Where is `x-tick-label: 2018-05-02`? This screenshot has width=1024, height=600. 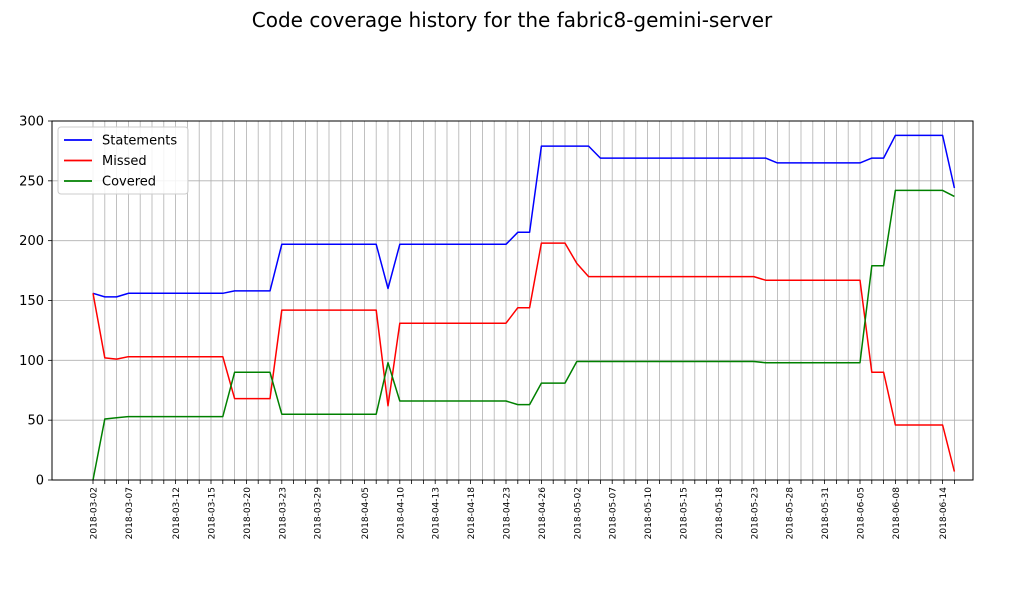 x-tick-label: 2018-05-02 is located at coordinates (578, 513).